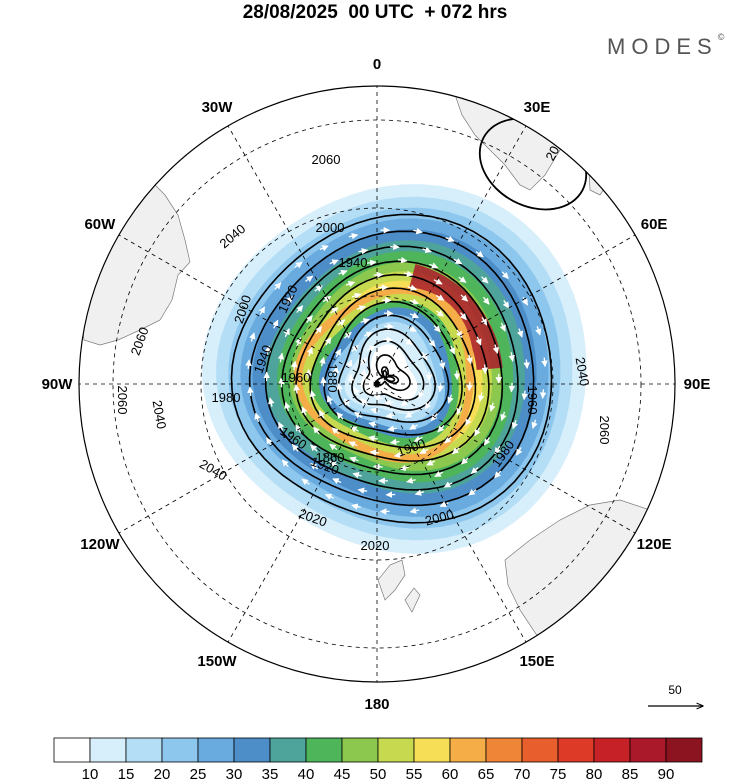 The height and width of the screenshot is (782, 750). I want to click on colorbar-label: 75, so click(558, 774).